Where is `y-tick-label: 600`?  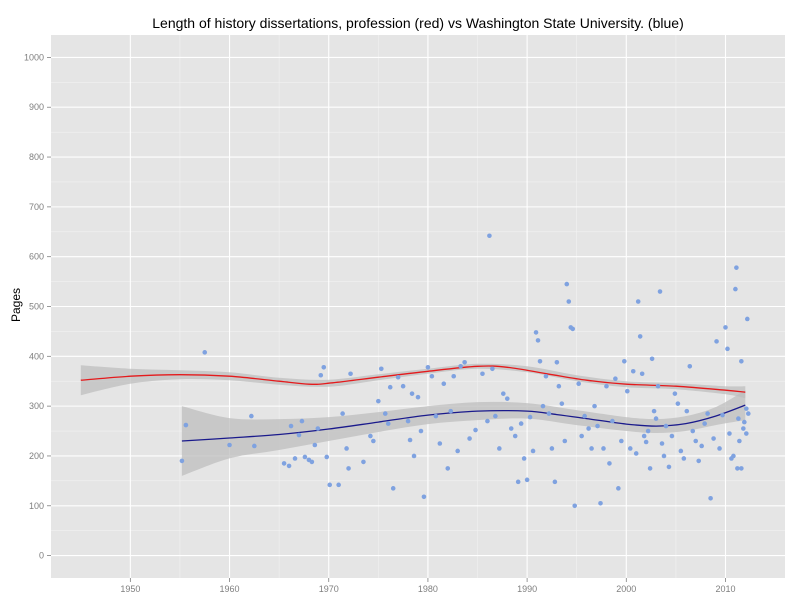 y-tick-label: 600 is located at coordinates (36, 257).